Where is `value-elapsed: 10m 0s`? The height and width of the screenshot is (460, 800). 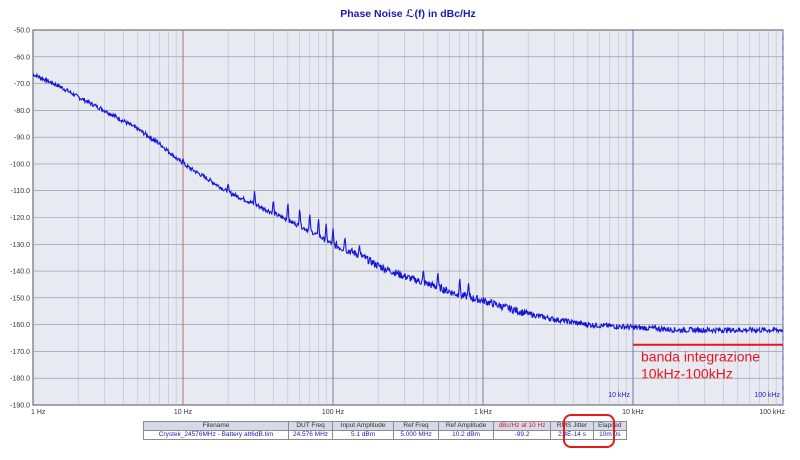
value-elapsed: 10m 0s is located at coordinates (610, 435).